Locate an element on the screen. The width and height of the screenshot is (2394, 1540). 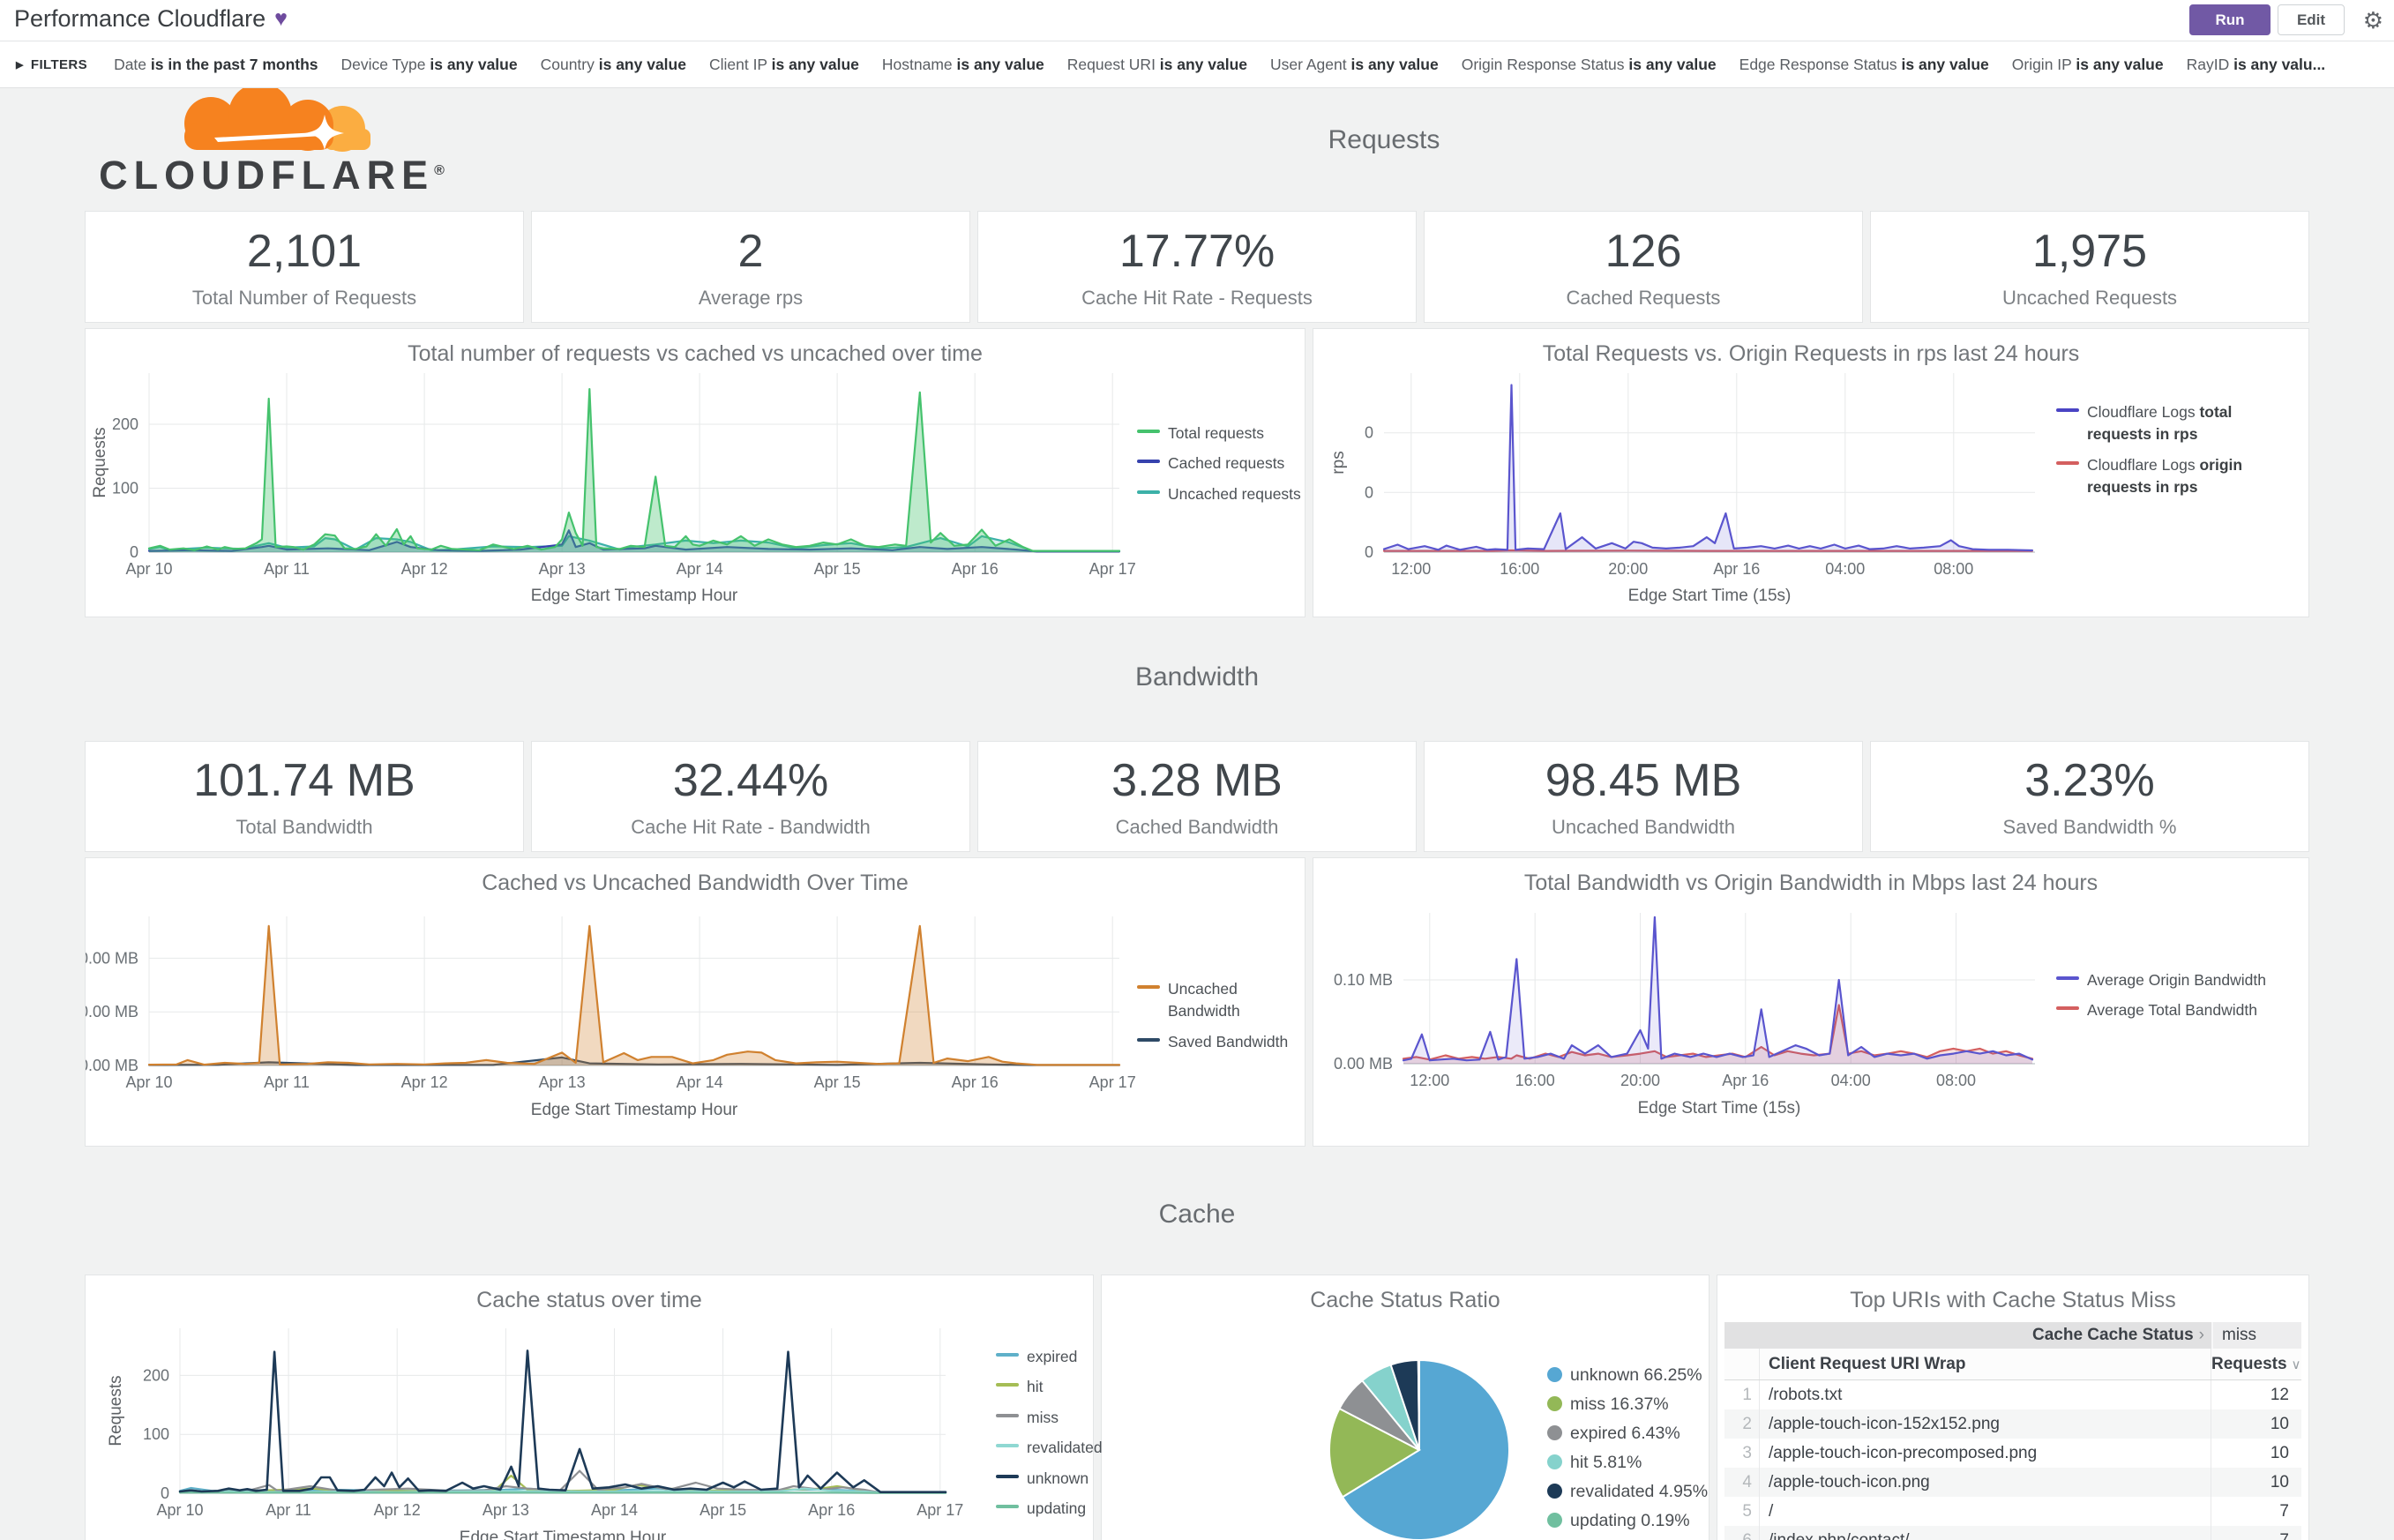
svg-text: Edge Start Time (15s) is located at coordinates (1719, 1108).